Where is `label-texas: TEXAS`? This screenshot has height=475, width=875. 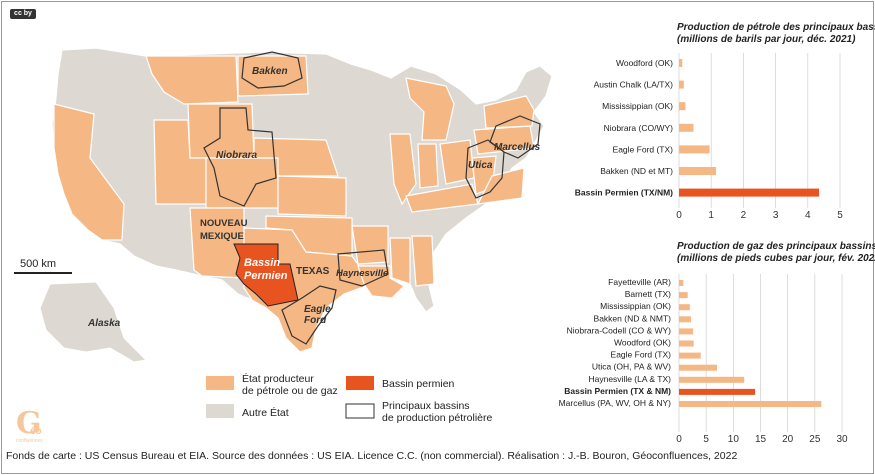 label-texas: TEXAS is located at coordinates (313, 271).